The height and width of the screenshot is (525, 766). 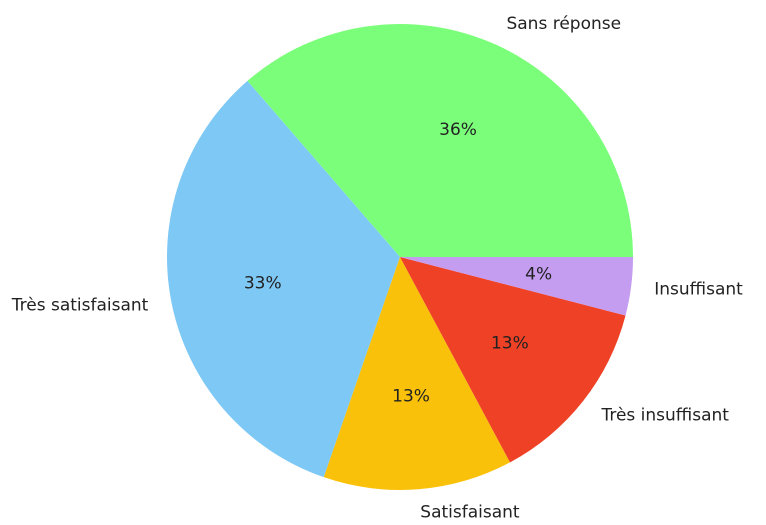 I want to click on slice-label: Très insuffisant, so click(x=664, y=415).